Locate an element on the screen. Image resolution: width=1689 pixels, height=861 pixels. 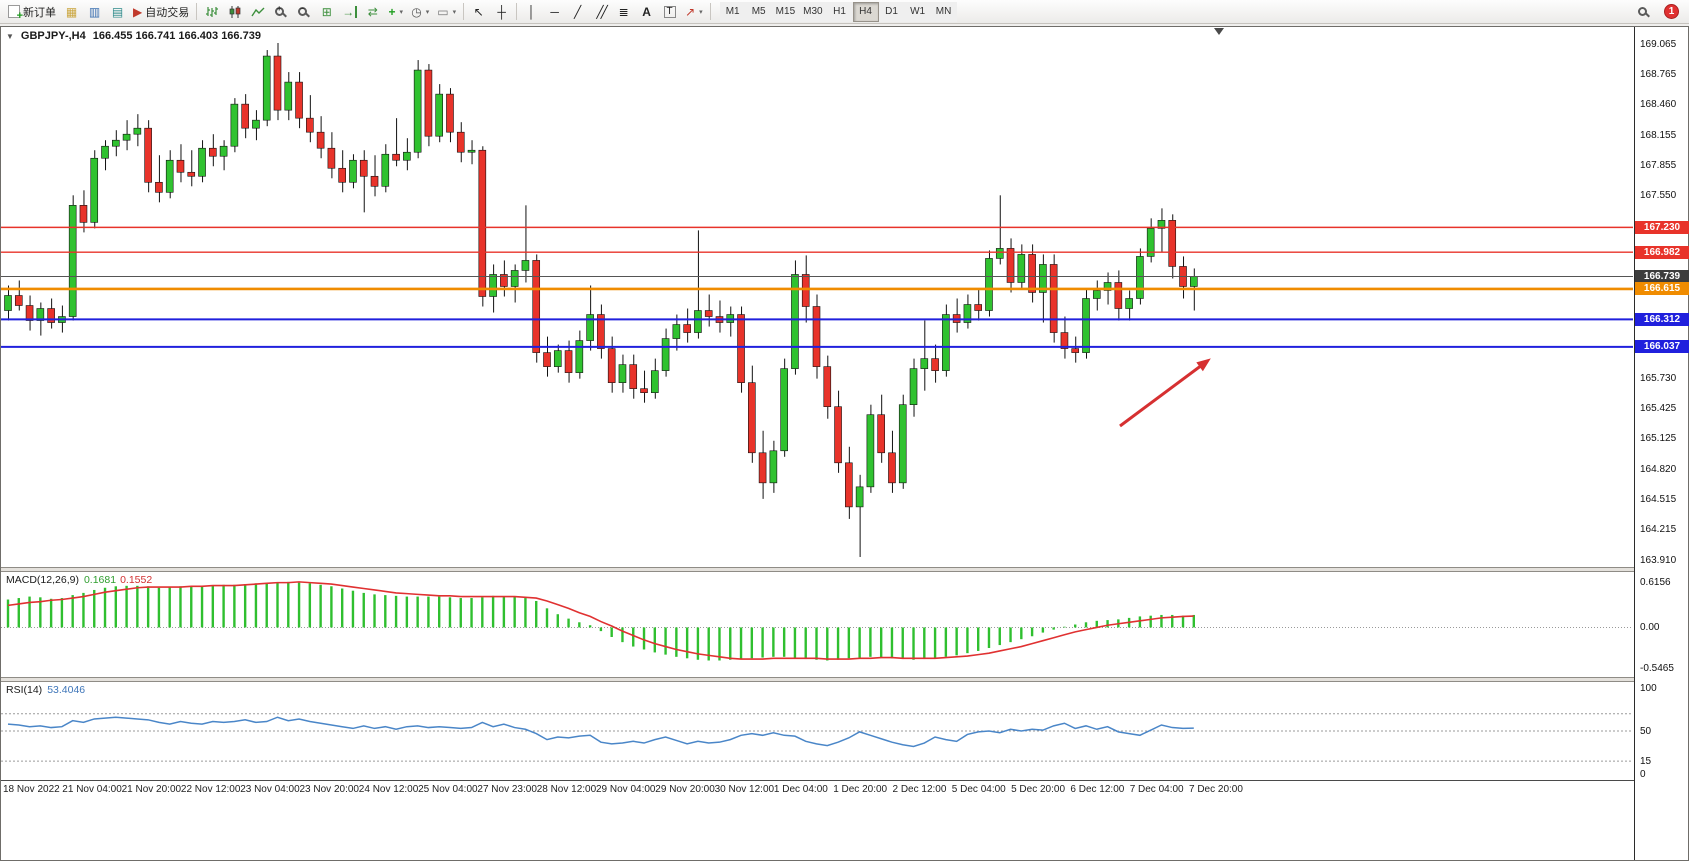
time-axis-label: 1 Dec 04:00 is located at coordinates (800, 789).